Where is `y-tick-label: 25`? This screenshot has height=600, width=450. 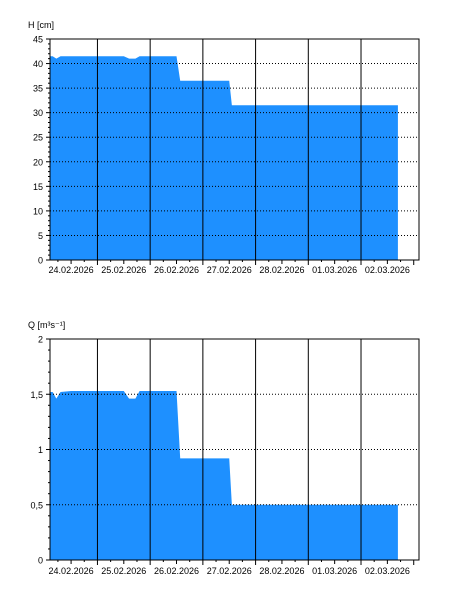 y-tick-label: 25 is located at coordinates (38, 138).